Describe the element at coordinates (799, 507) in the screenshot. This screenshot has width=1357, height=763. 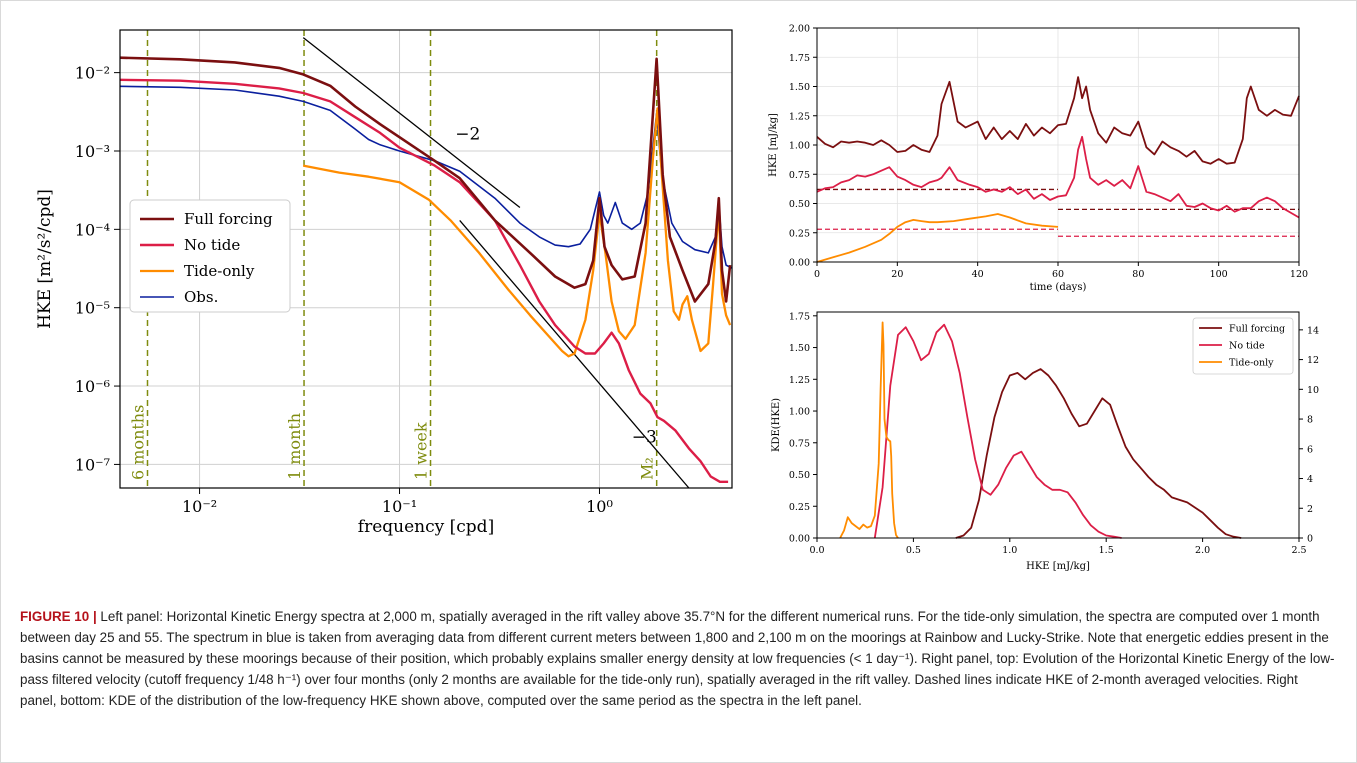
I see `kde-ytick-label: 0.25` at that location.